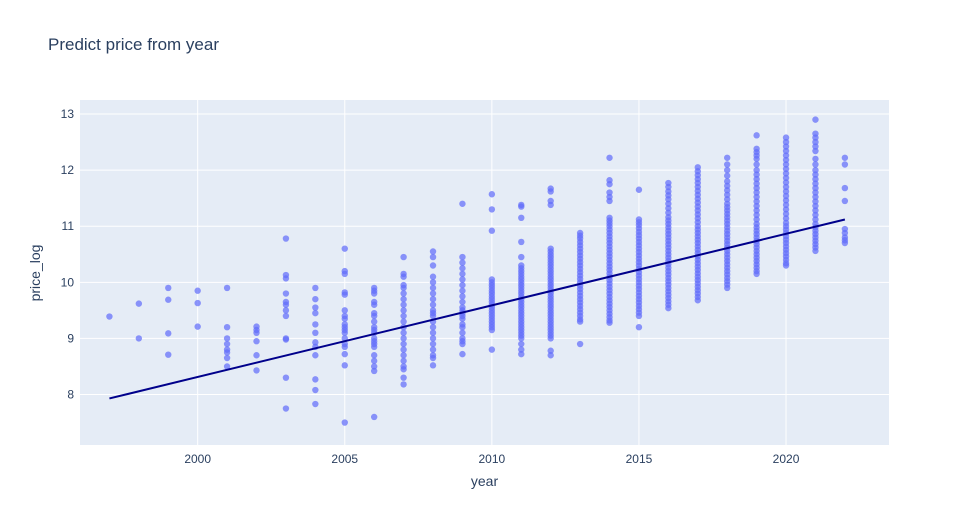  Describe the element at coordinates (68, 226) in the screenshot. I see `y-tick-label: 11` at that location.